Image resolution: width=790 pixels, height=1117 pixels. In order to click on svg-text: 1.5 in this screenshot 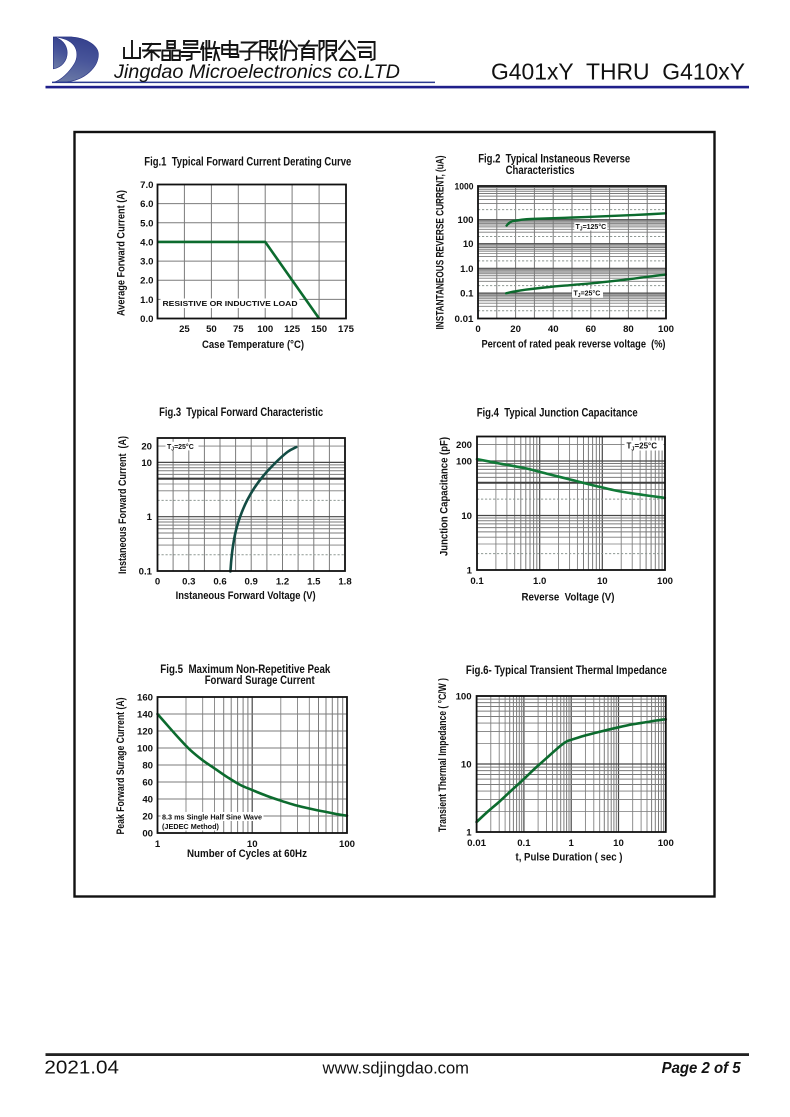, I will do `click(314, 582)`.